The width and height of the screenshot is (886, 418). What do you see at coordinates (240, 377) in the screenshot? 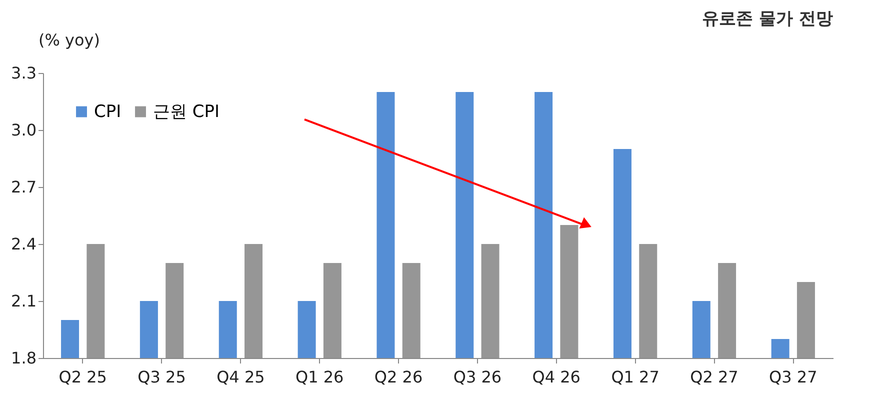
I see `x-tick-label: Q4 25` at bounding box center [240, 377].